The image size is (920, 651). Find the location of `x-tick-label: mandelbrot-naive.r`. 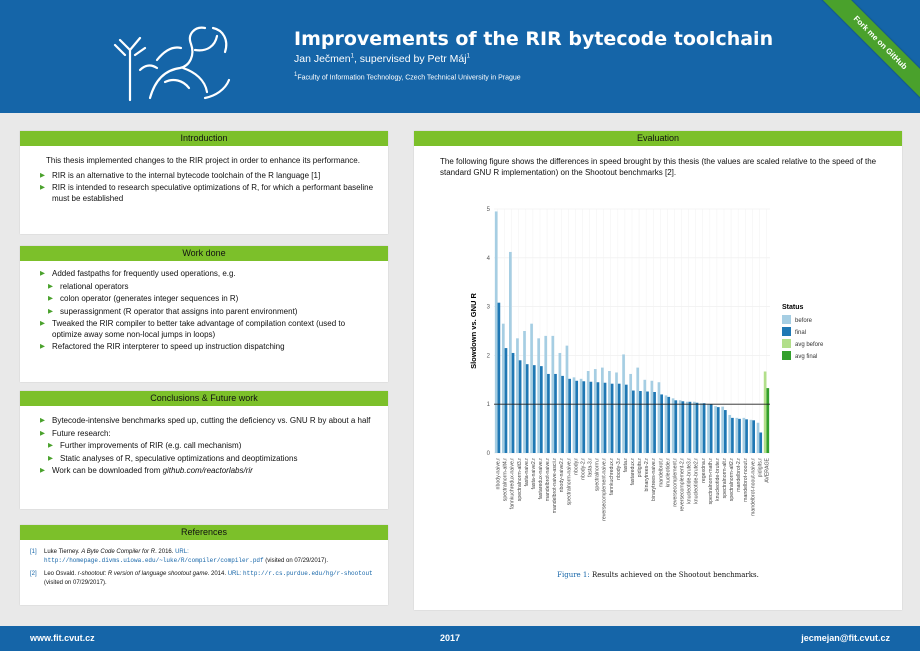

x-tick-label: mandelbrot-naive.r is located at coordinates (548, 480).